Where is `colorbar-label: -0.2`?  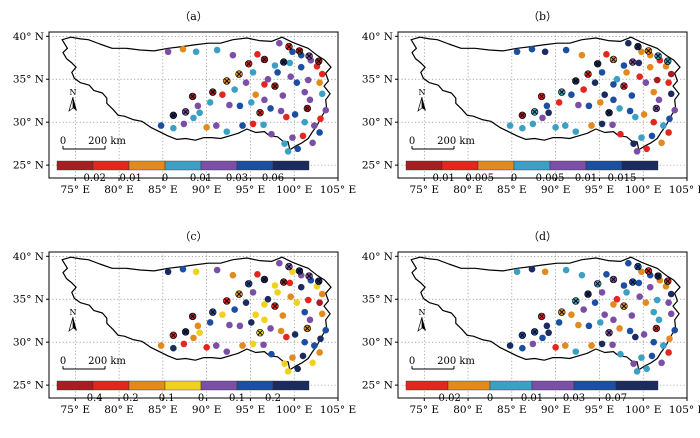 colorbar-label: -0.2 is located at coordinates (128, 398).